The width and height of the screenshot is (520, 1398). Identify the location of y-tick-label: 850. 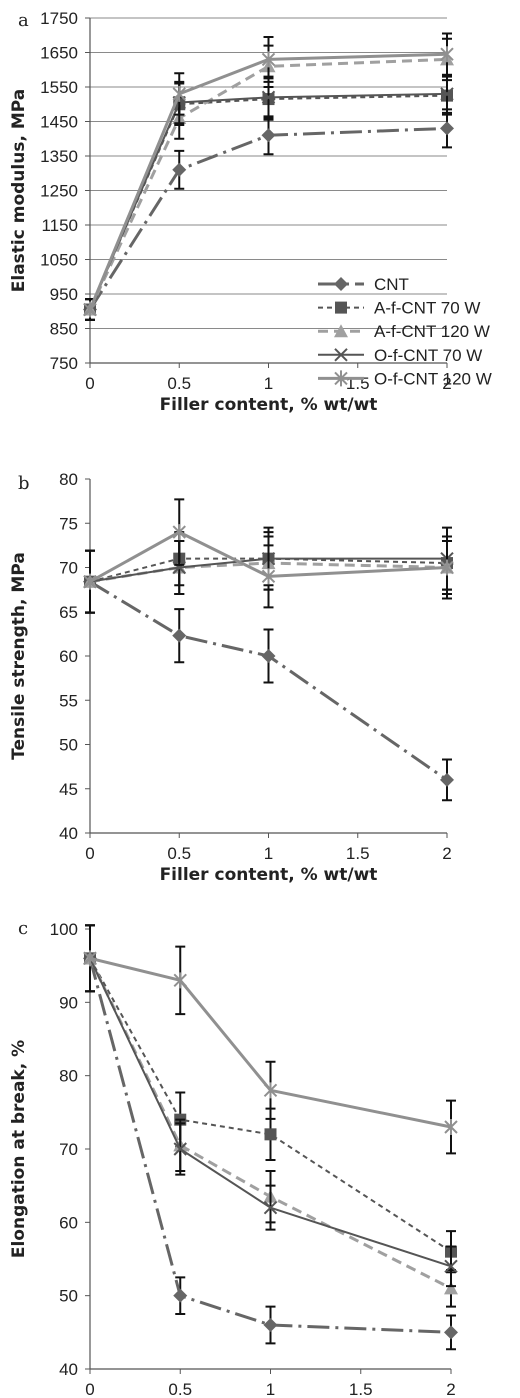
(64, 329).